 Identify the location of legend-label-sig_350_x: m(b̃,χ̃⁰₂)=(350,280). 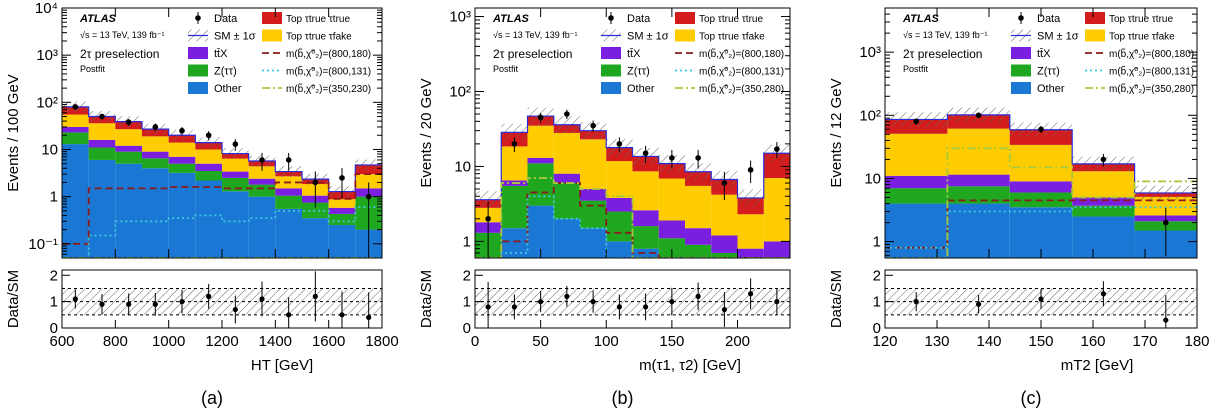
(741, 88).